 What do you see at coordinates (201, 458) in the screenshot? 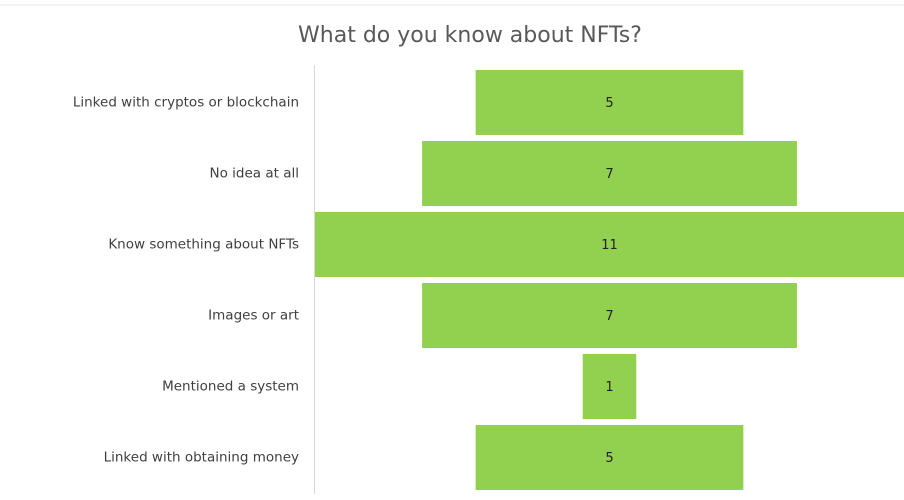
I see `category-label: Linked with obtaining money` at bounding box center [201, 458].